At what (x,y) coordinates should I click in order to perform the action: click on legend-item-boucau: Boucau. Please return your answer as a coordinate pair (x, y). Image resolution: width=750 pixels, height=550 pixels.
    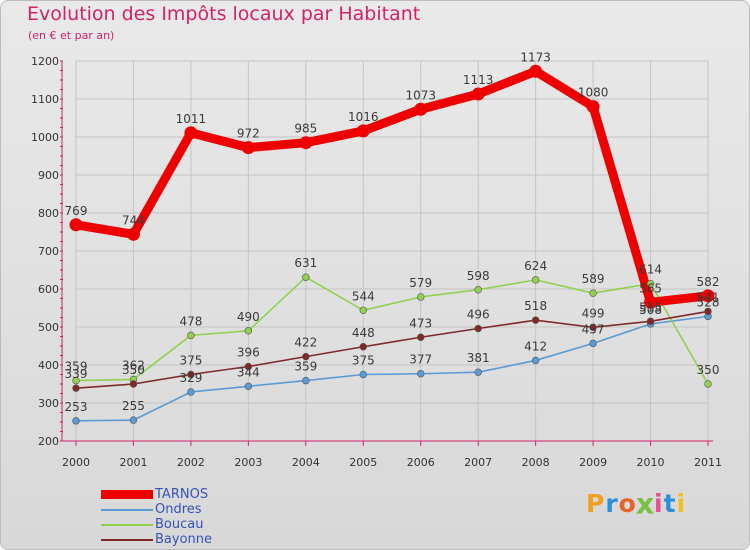
    Looking at the image, I should click on (211, 524).